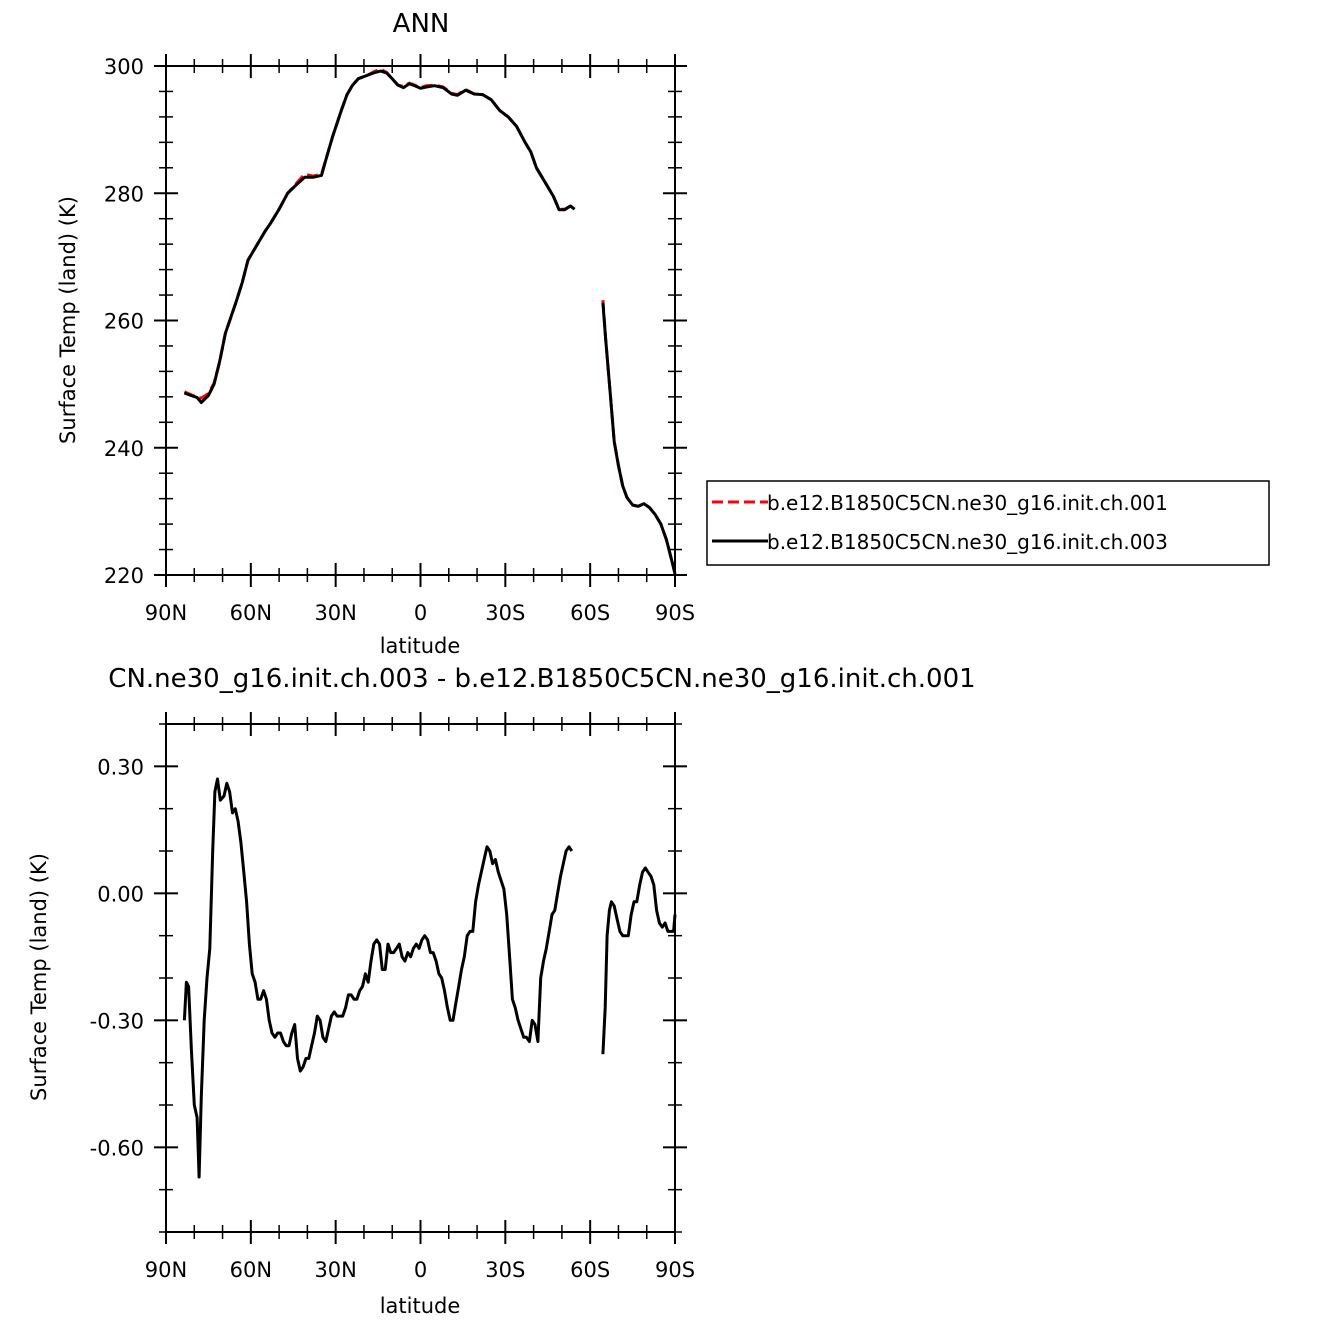 The height and width of the screenshot is (1325, 1325). Describe the element at coordinates (124, 67) in the screenshot. I see `c0-y-tick-label-4: 300` at that location.